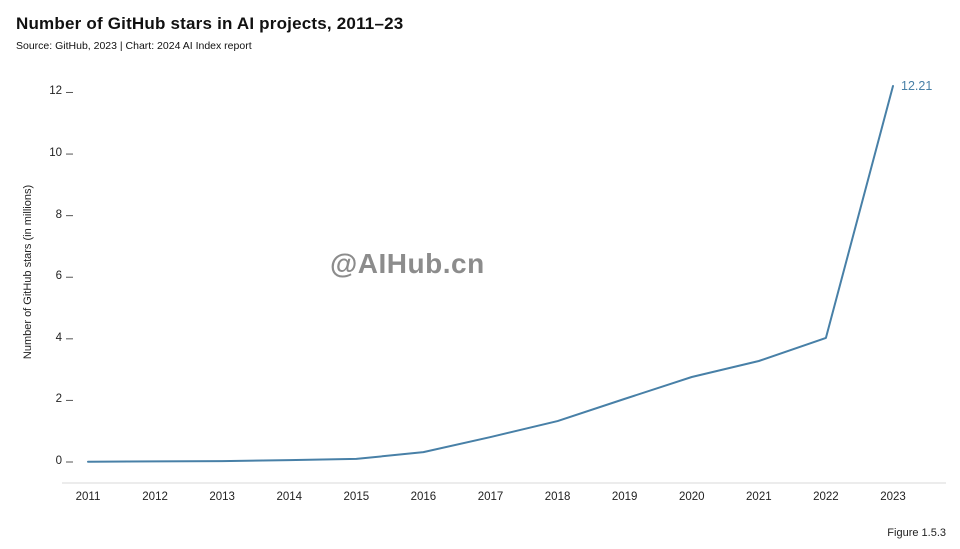  What do you see at coordinates (490, 497) in the screenshot?
I see `x-tick-label: 2017` at bounding box center [490, 497].